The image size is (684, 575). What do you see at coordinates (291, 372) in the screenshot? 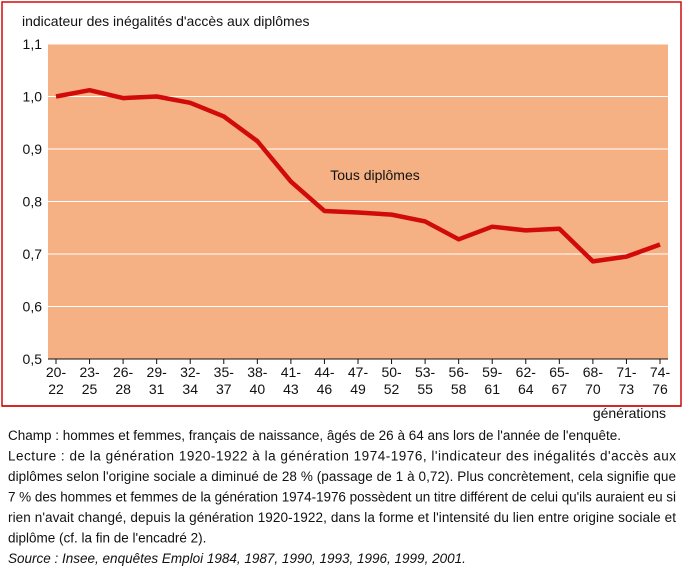
I see `x-tick-label-part: 41-` at bounding box center [291, 372].